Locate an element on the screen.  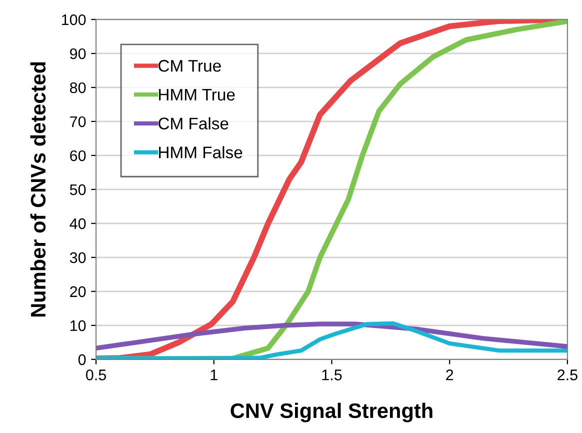
x-tick-label: 2.5 is located at coordinates (568, 375).